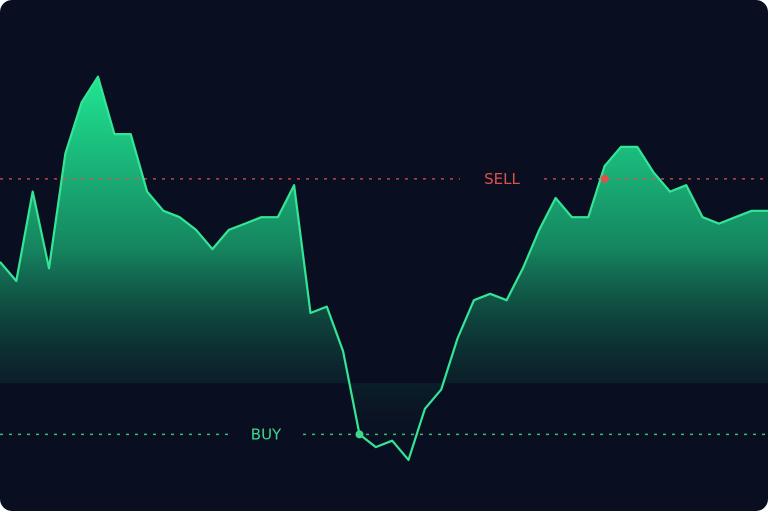  What do you see at coordinates (266, 434) in the screenshot?
I see `buy-level-label: BUY` at bounding box center [266, 434].